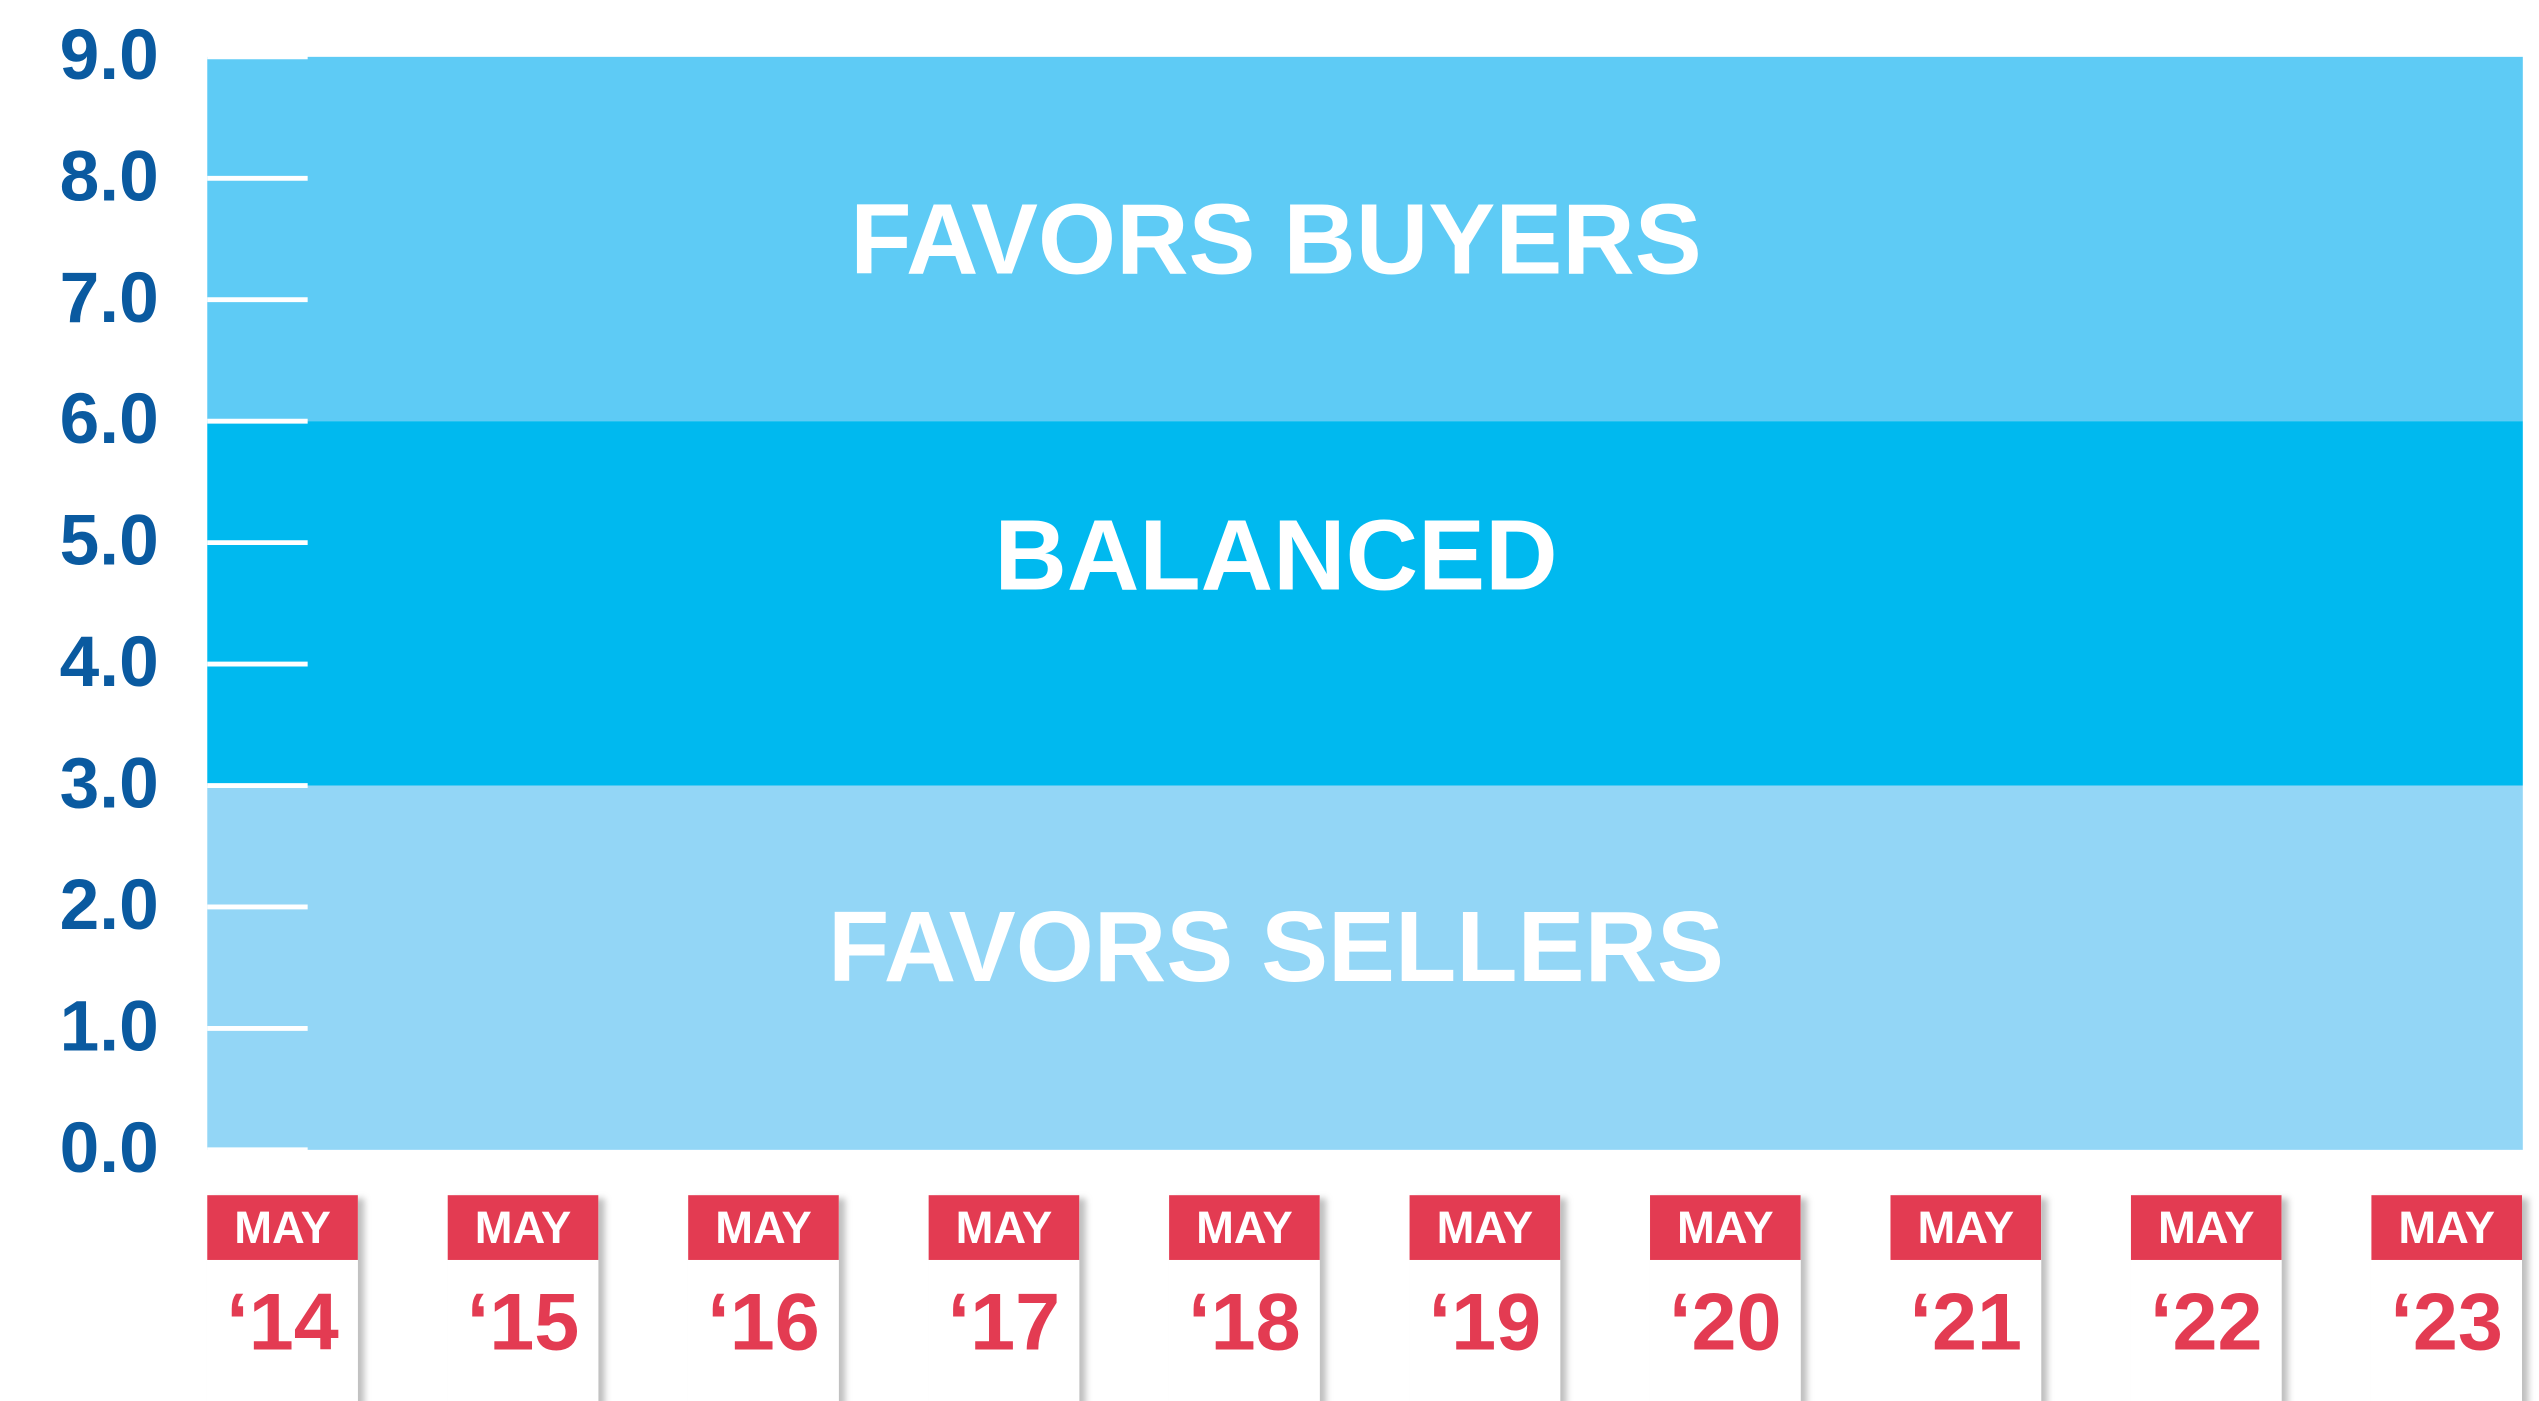 The width and height of the screenshot is (2539, 1401). What do you see at coordinates (109, 176) in the screenshot?
I see `y-tick-label: 8.0` at bounding box center [109, 176].